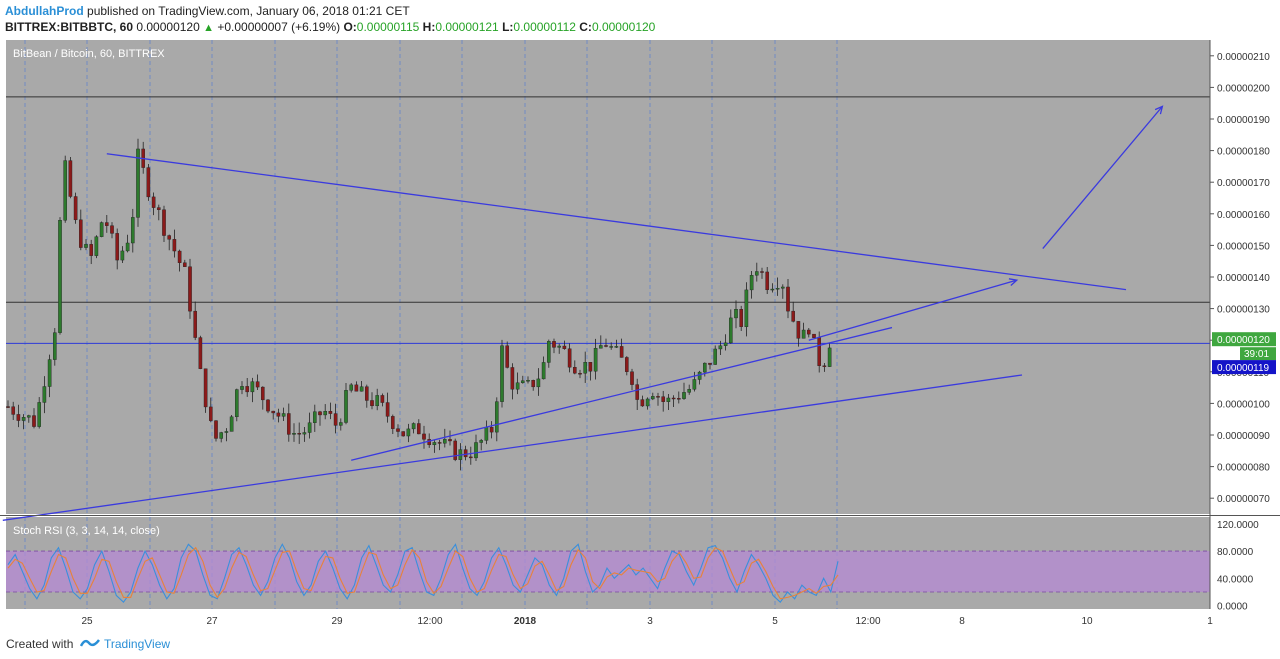  Describe the element at coordinates (1013, 282) in the screenshot. I see `arrowhead-icon` at that location.